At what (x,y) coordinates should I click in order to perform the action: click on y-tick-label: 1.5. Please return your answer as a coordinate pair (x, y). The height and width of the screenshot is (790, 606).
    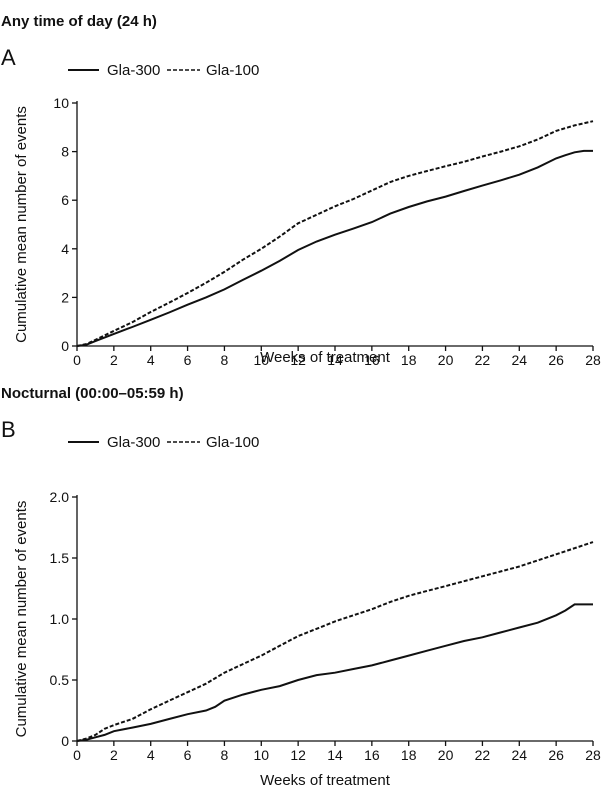
    Looking at the image, I should click on (60, 558).